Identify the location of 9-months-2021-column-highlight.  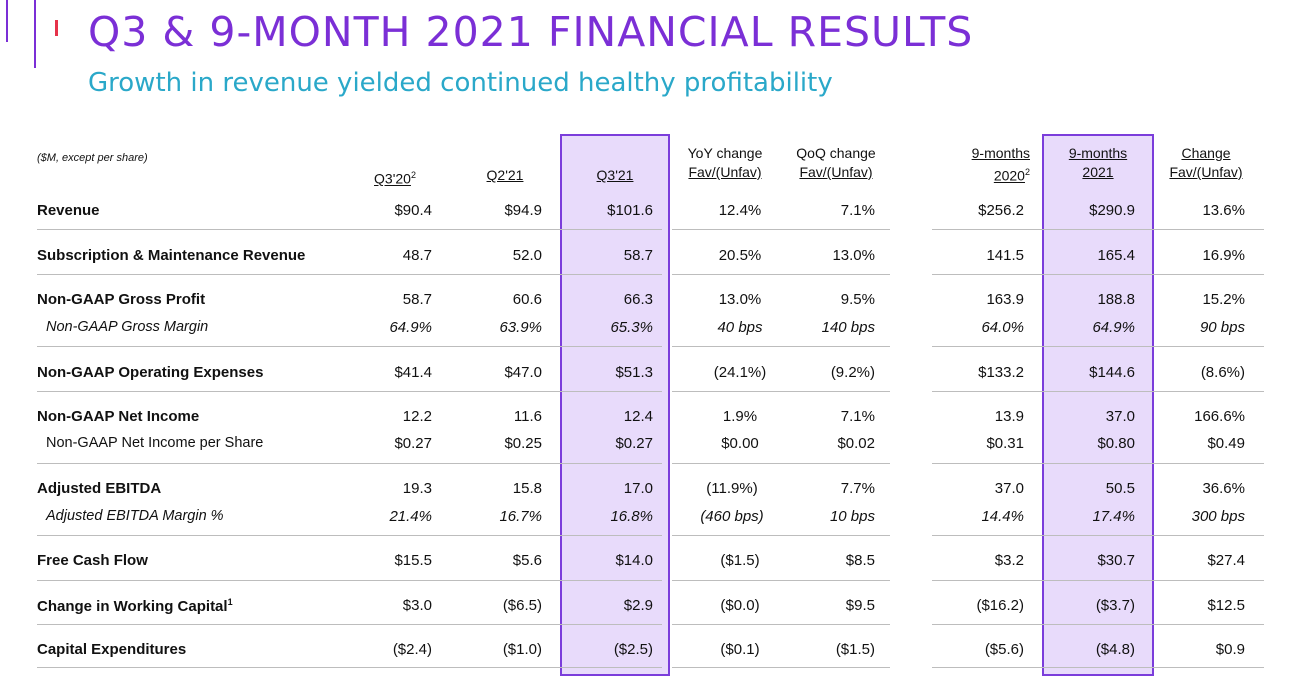
(1098, 405).